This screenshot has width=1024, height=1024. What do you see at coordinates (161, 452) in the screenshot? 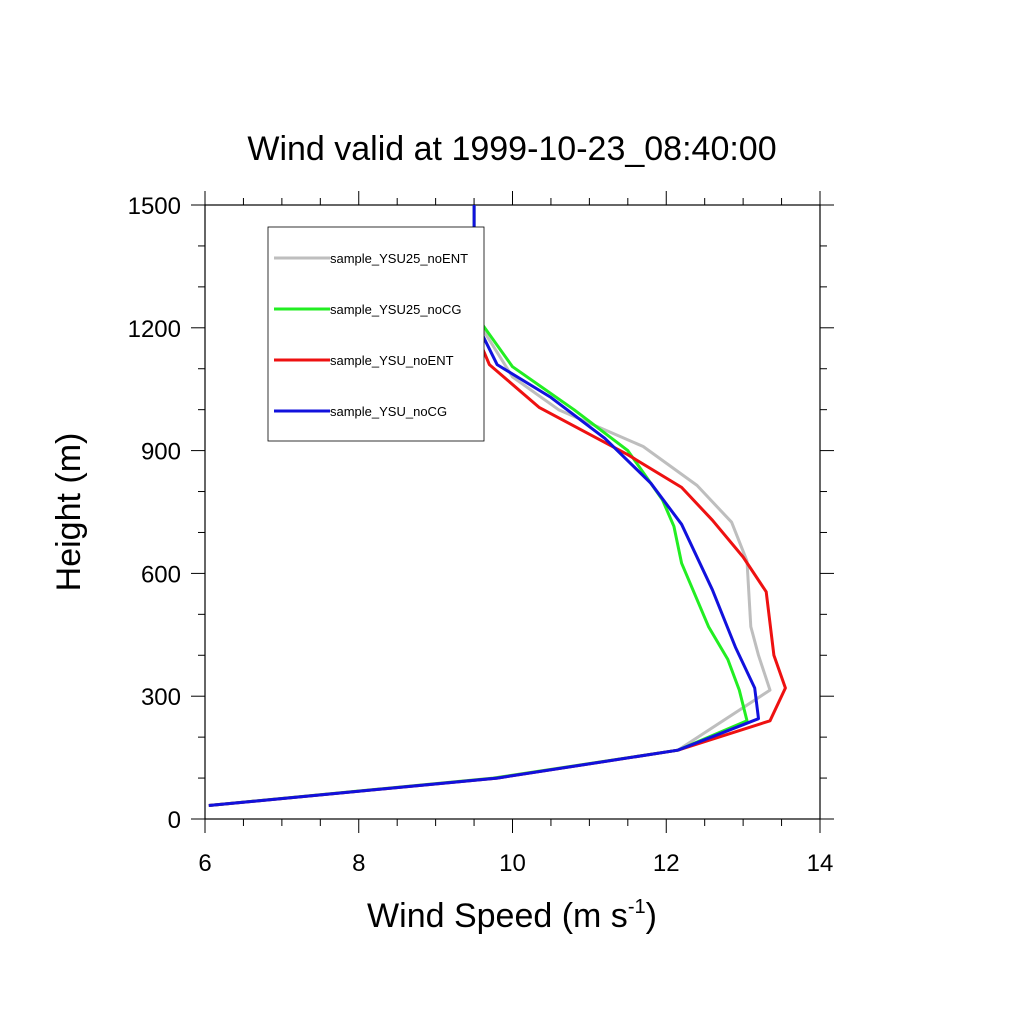
I see `y-tick-label: 900` at bounding box center [161, 452].